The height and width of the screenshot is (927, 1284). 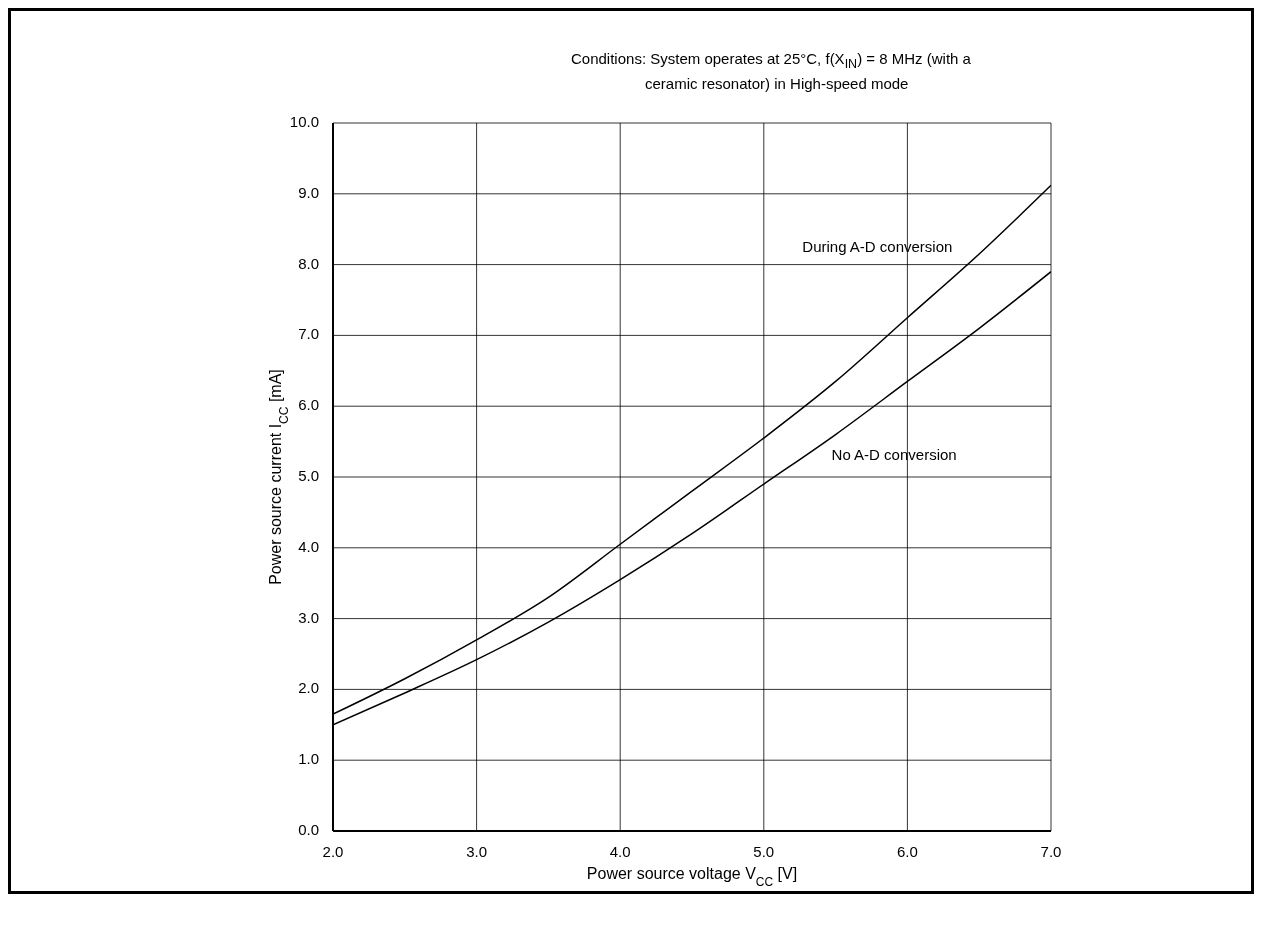 I want to click on y-tick-label: 5.0, so click(x=308, y=475).